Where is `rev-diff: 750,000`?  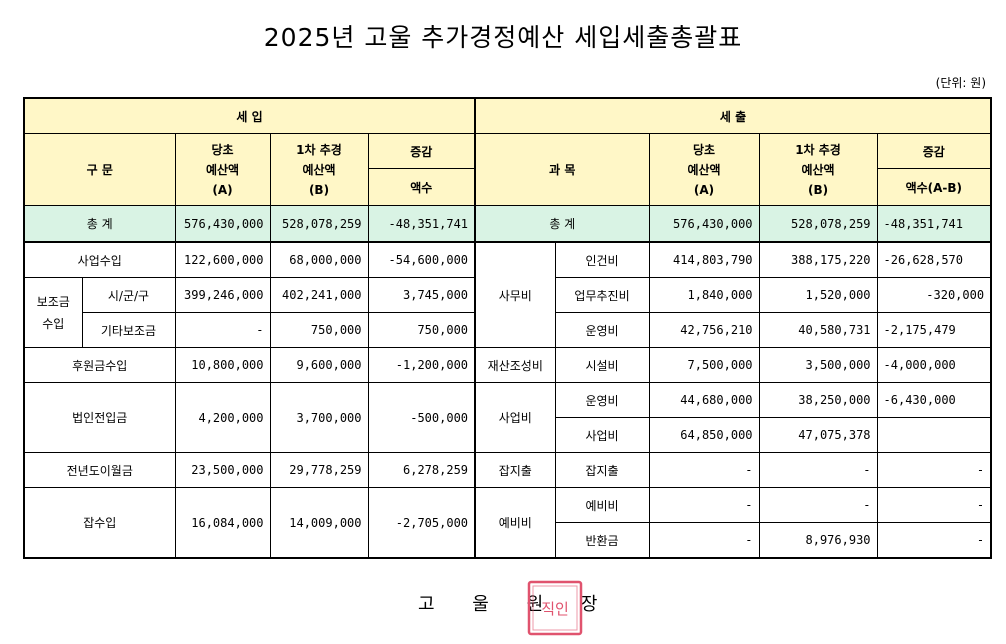 rev-diff: 750,000 is located at coordinates (421, 330).